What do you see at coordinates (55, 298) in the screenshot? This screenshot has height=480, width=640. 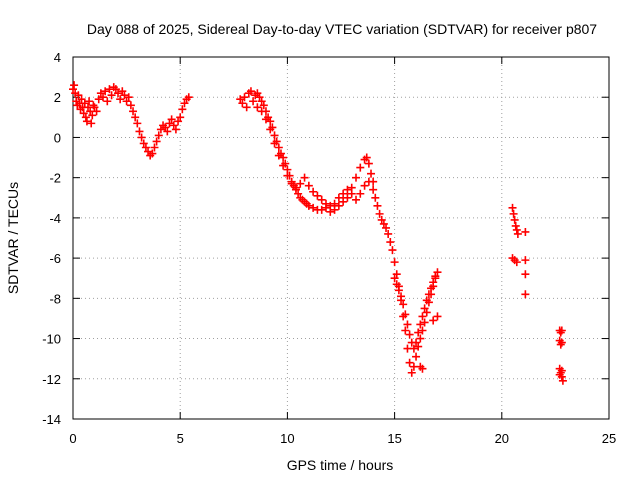 I see `y-tick-label: -8` at bounding box center [55, 298].